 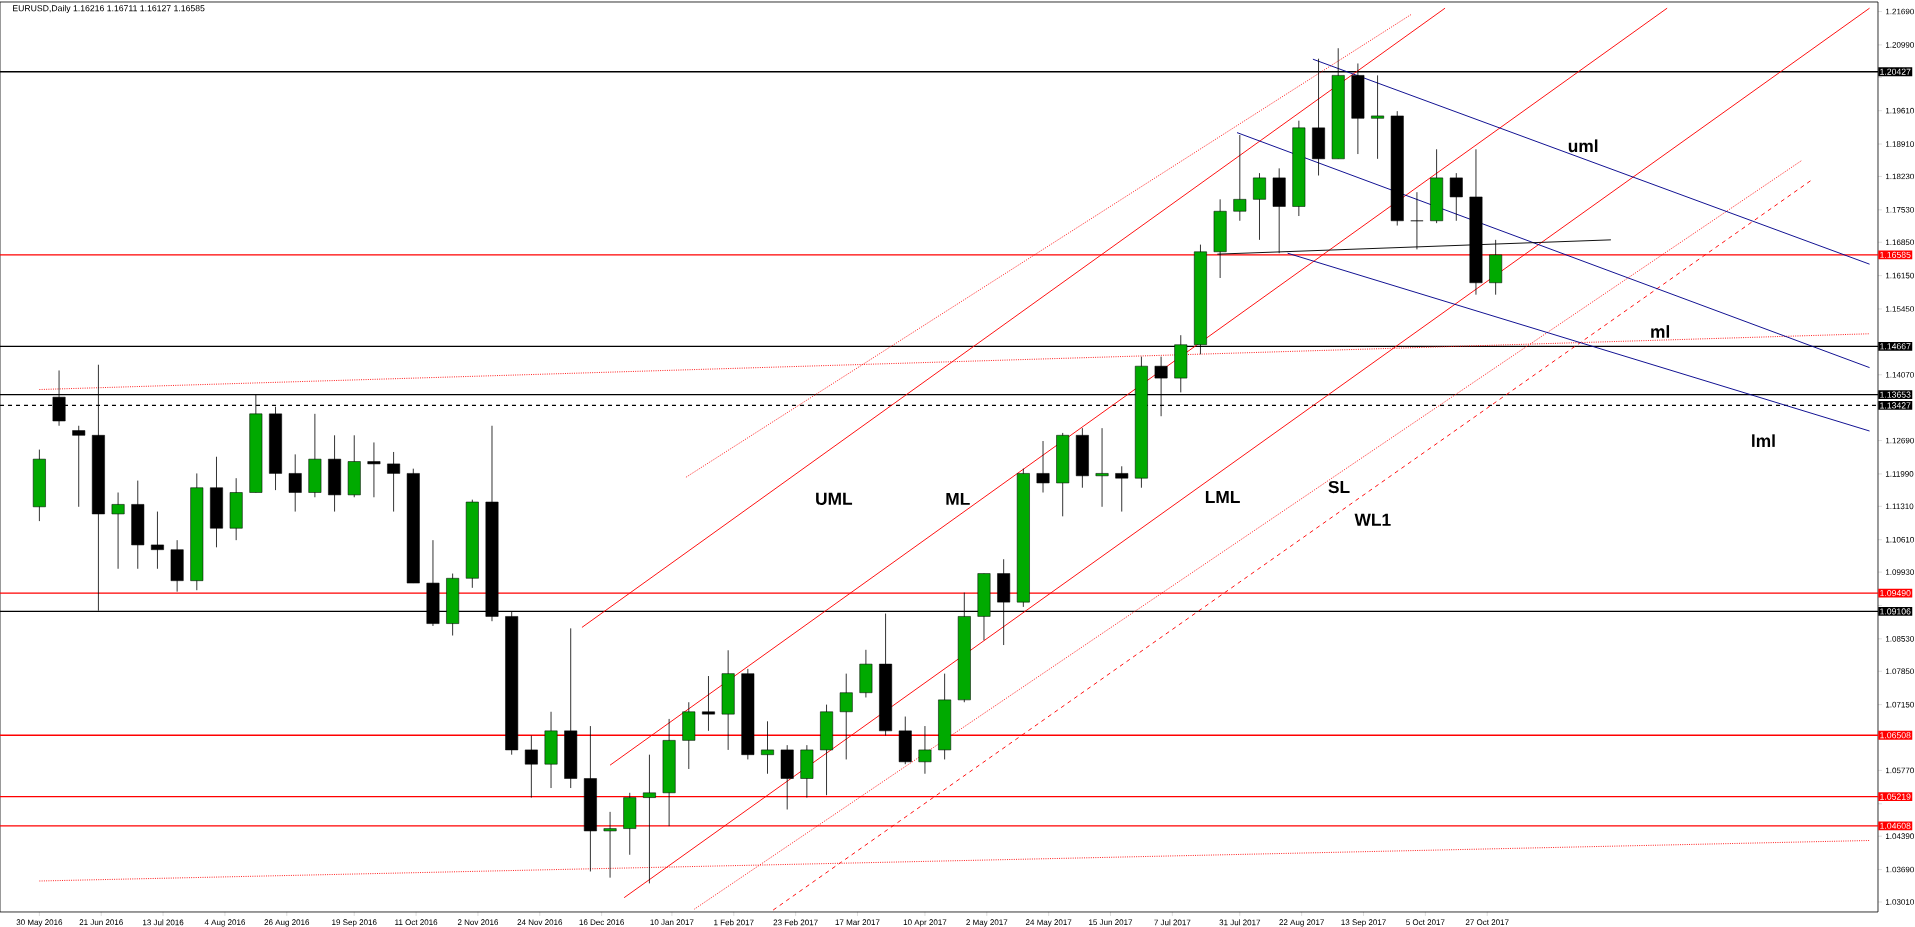 I want to click on x-tick-label: 1 Feb 2017, so click(x=734, y=922).